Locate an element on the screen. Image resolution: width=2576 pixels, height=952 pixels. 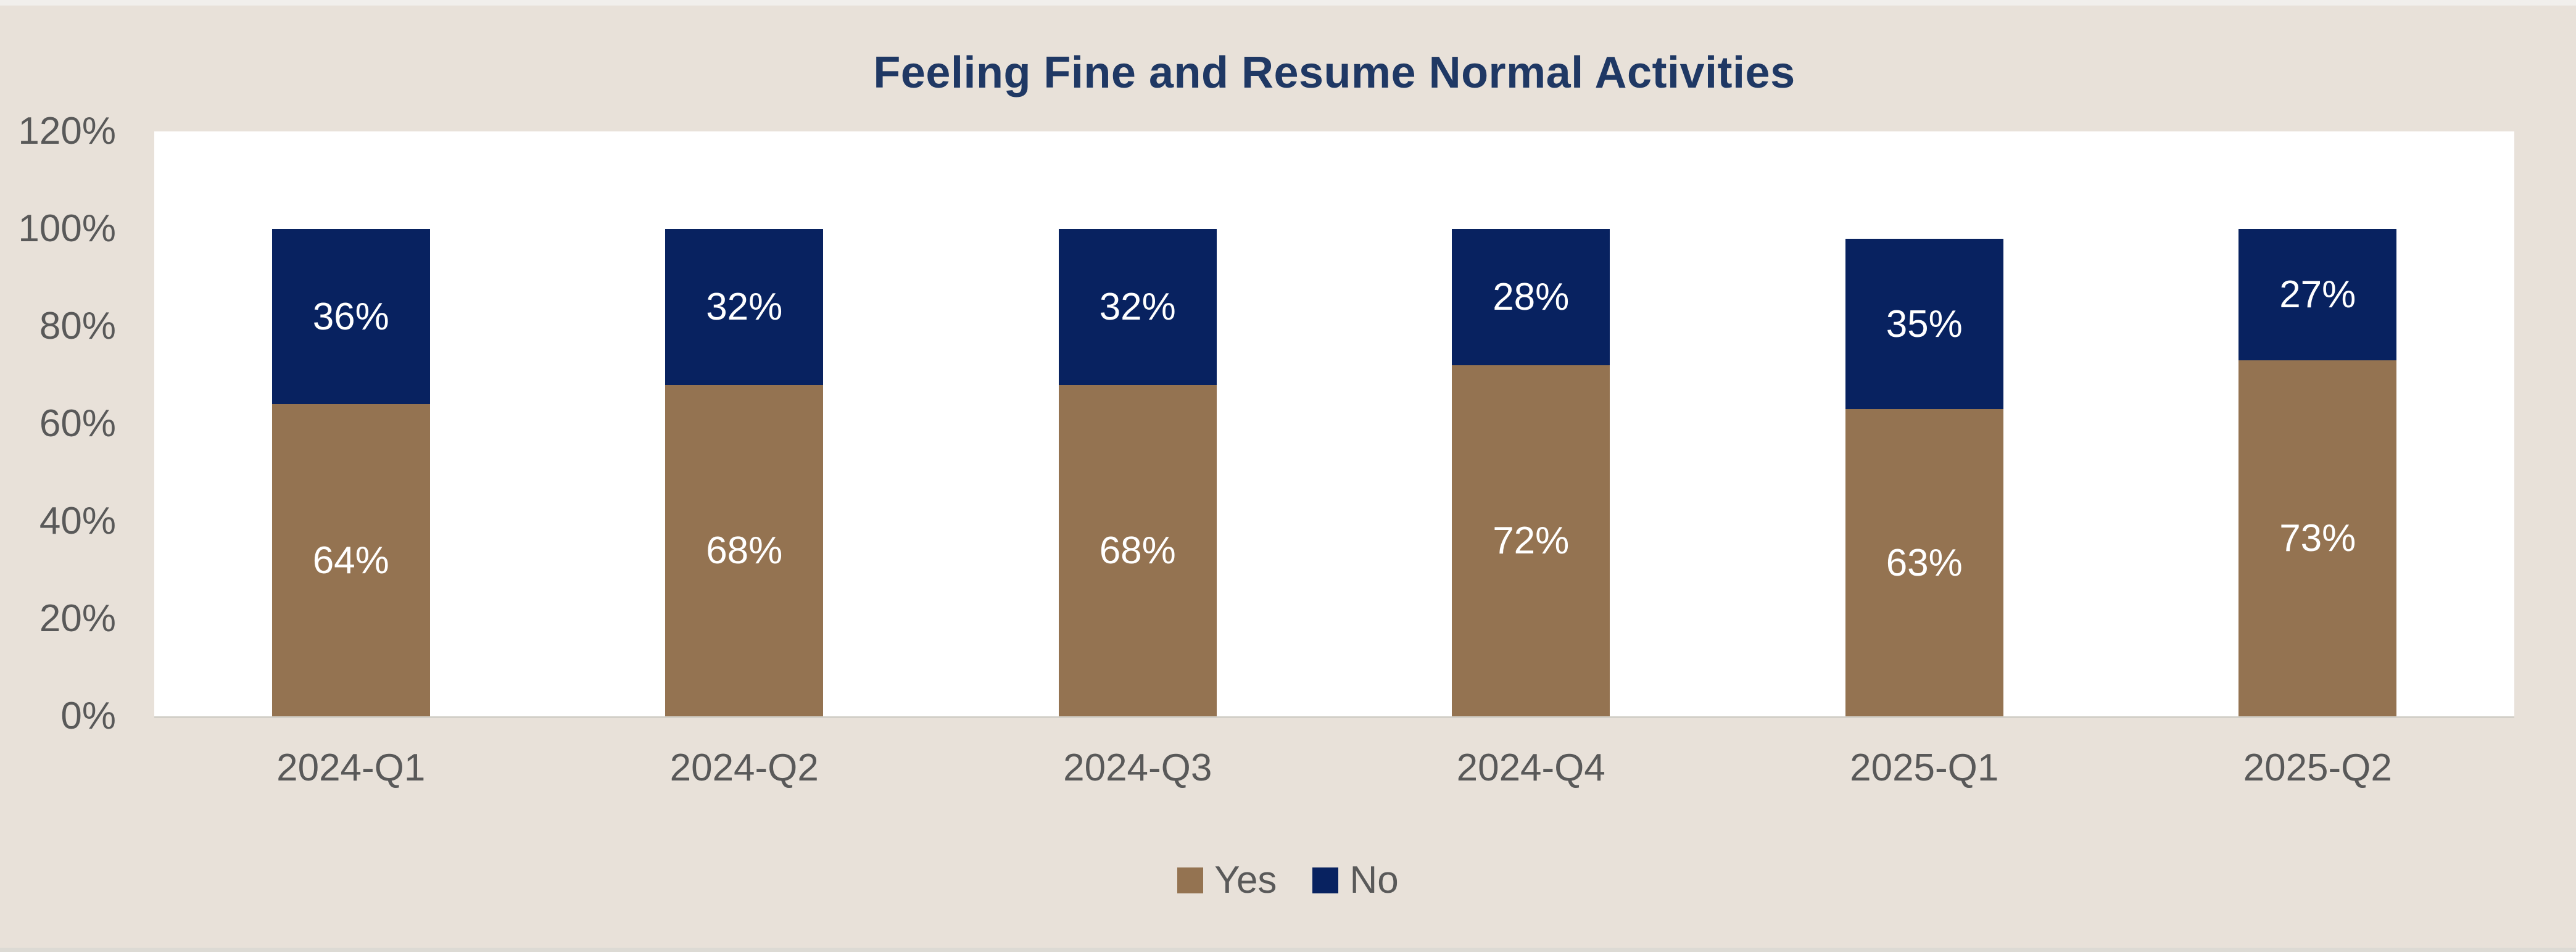
x-axis-label: 2024-Q4 is located at coordinates (1530, 768).